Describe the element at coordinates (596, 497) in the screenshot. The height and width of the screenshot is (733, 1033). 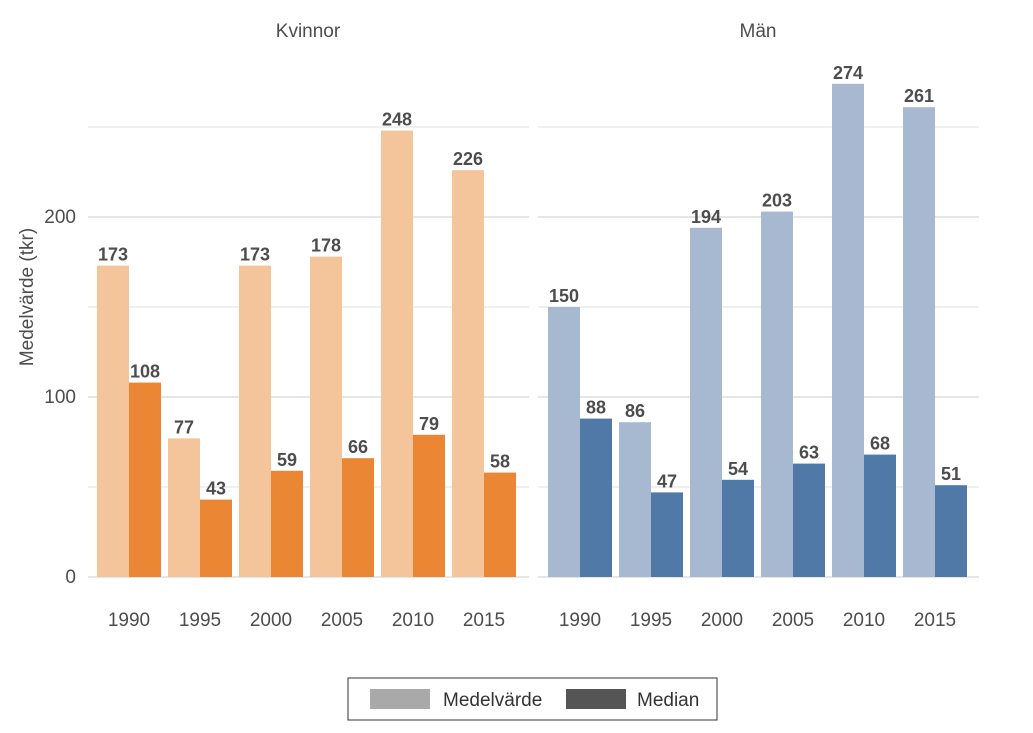
I see `bar-man-median-1990` at that location.